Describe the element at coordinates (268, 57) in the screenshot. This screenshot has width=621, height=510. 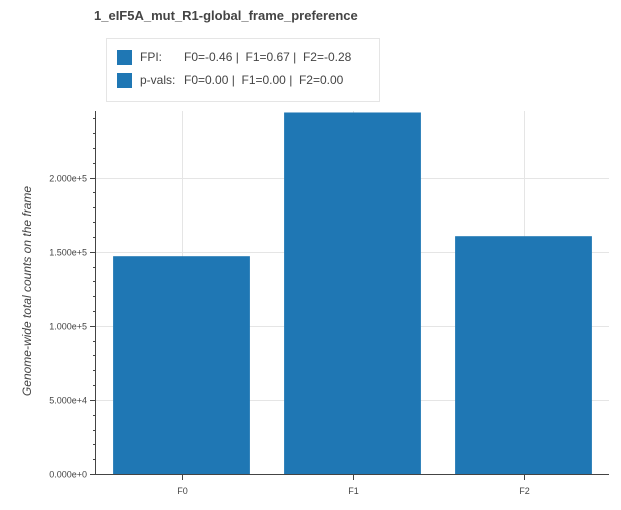
I see `legend-value-fpi: F0=-0.46 | F1=0.67 | F2=-0.28` at that location.